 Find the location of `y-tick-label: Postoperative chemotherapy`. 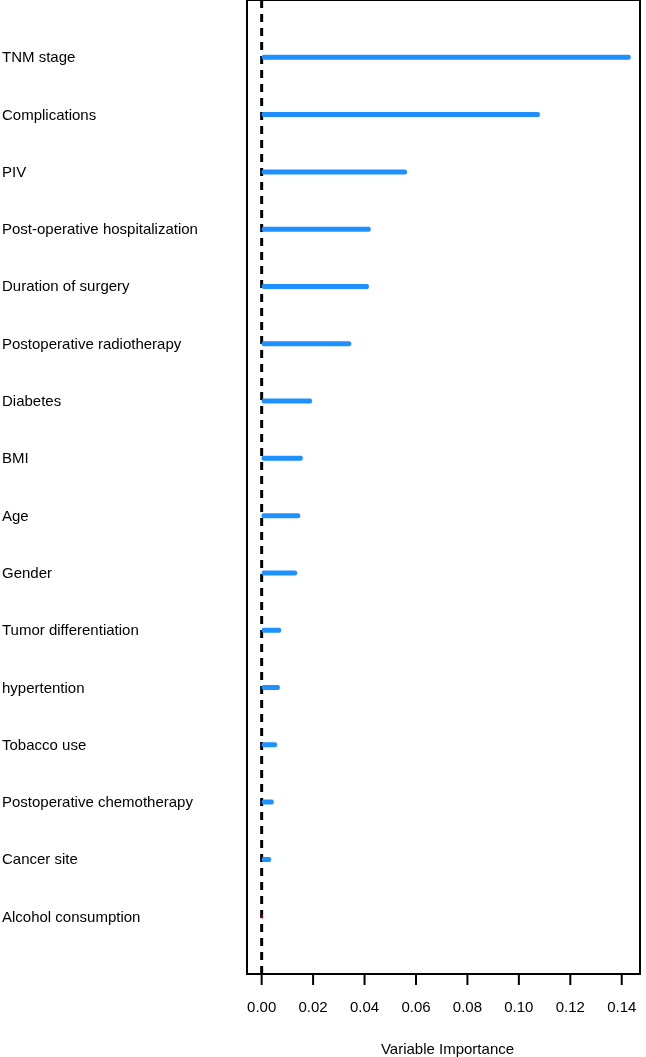

y-tick-label: Postoperative chemotherapy is located at coordinates (98, 802).